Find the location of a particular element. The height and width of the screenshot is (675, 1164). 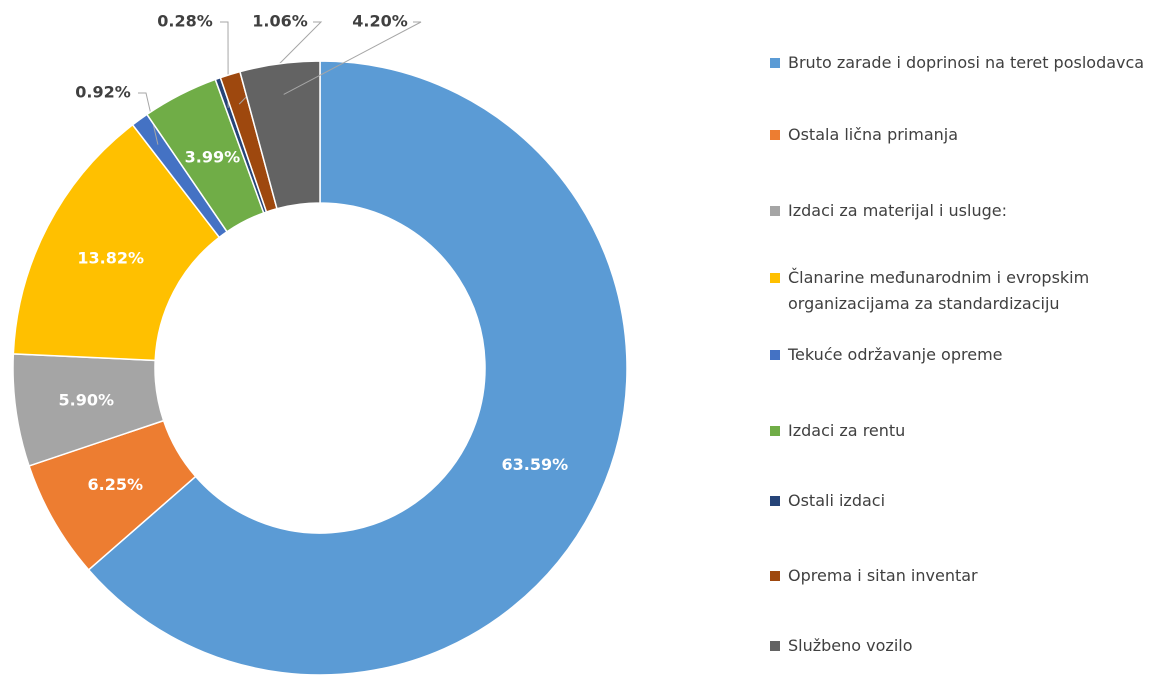

legend-item: Oprema i sitan inventar is located at coordinates (967, 576).